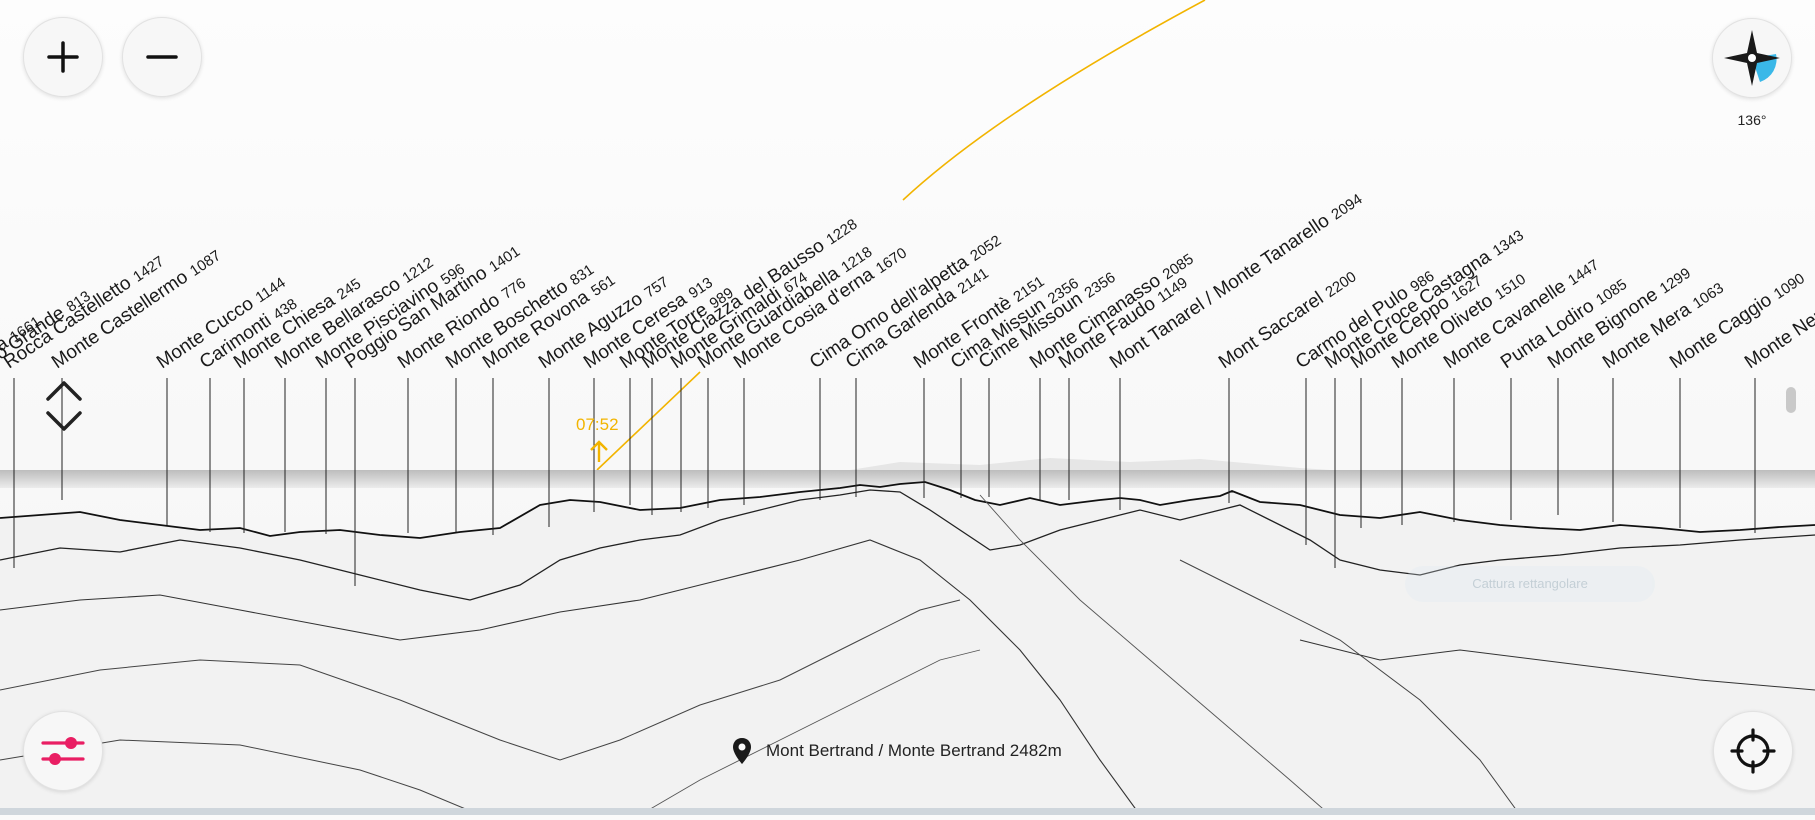 The height and width of the screenshot is (820, 1815). I want to click on sun-marker: 07:52, so click(597, 438).